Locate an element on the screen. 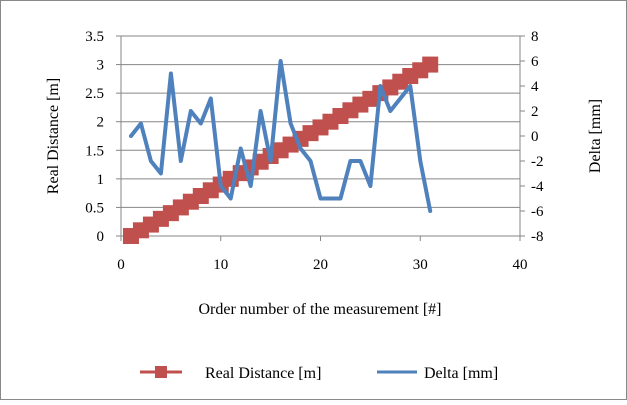  y2-tick-label: -2 is located at coordinates (537, 162).